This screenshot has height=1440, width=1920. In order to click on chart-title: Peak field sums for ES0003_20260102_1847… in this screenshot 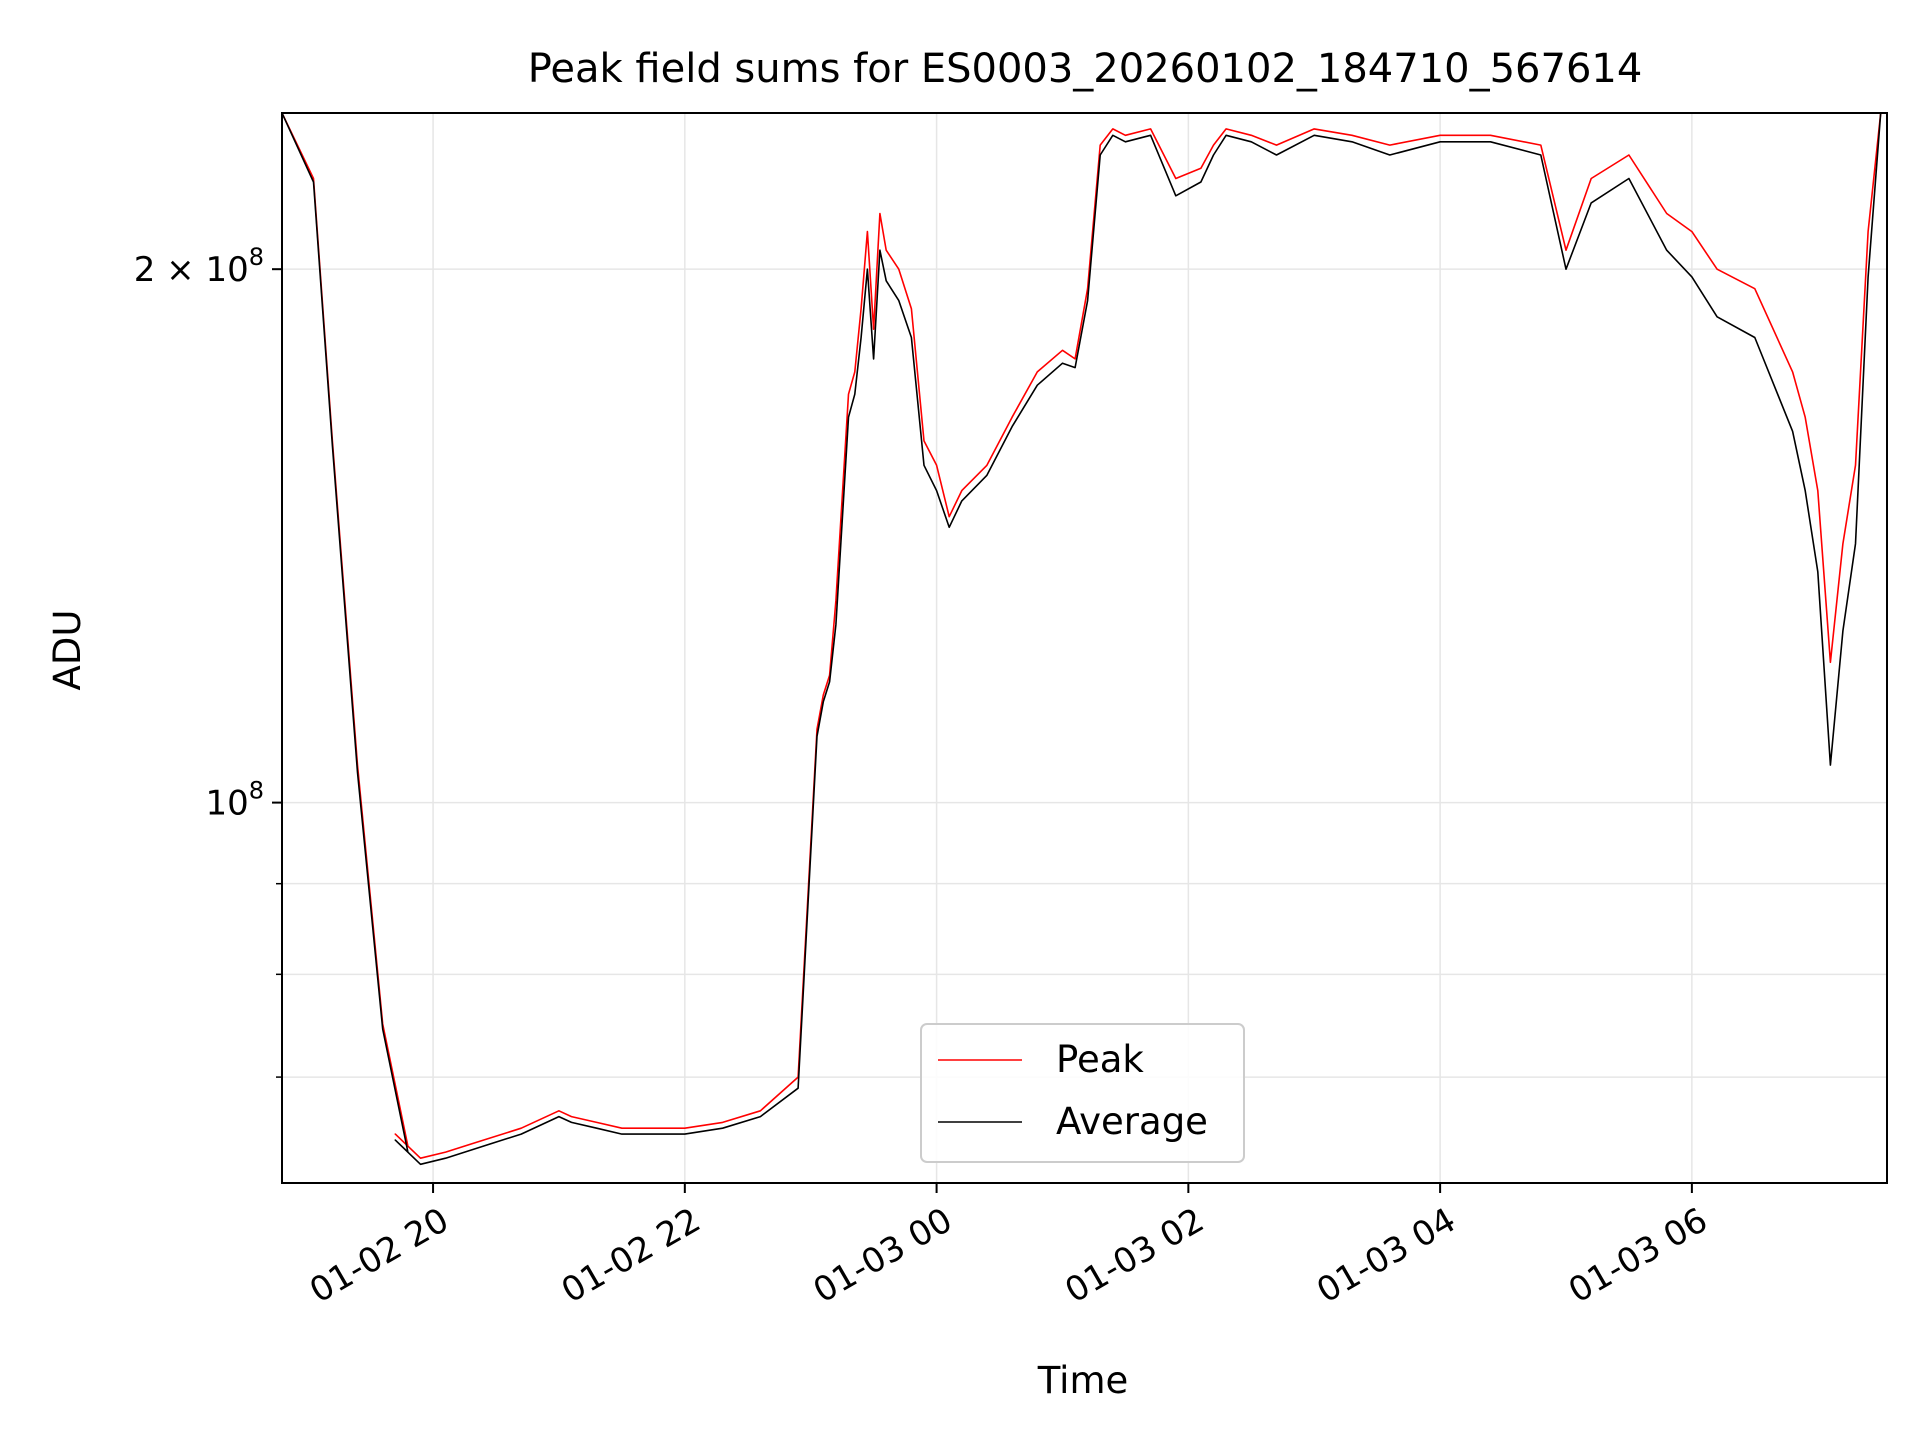, I will do `click(1085, 69)`.